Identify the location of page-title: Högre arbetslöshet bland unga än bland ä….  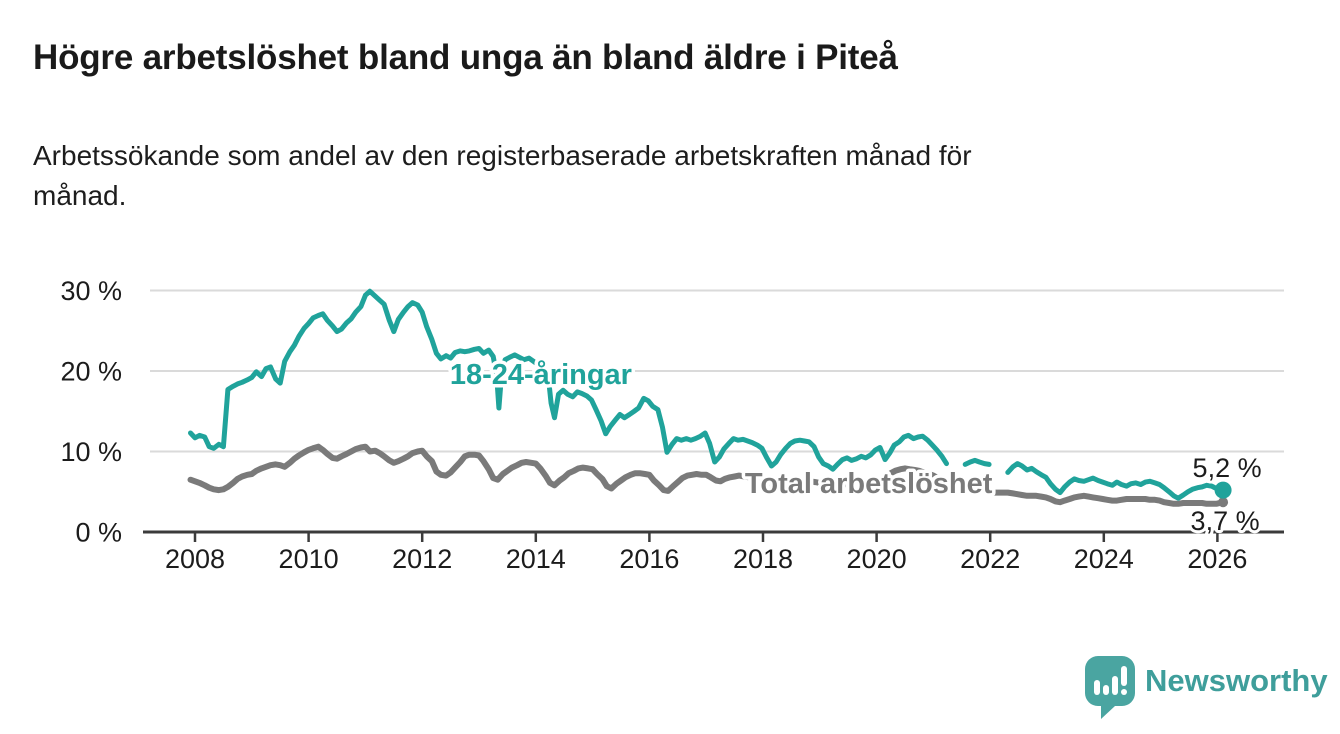
(465, 57).